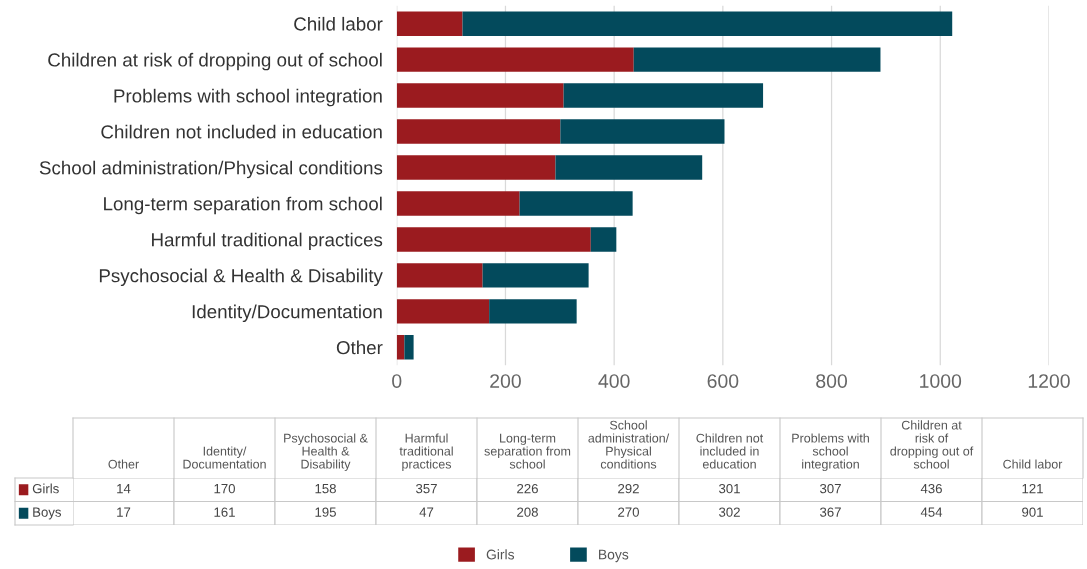  What do you see at coordinates (729, 488) in the screenshot?
I see `data-label: 301` at bounding box center [729, 488].